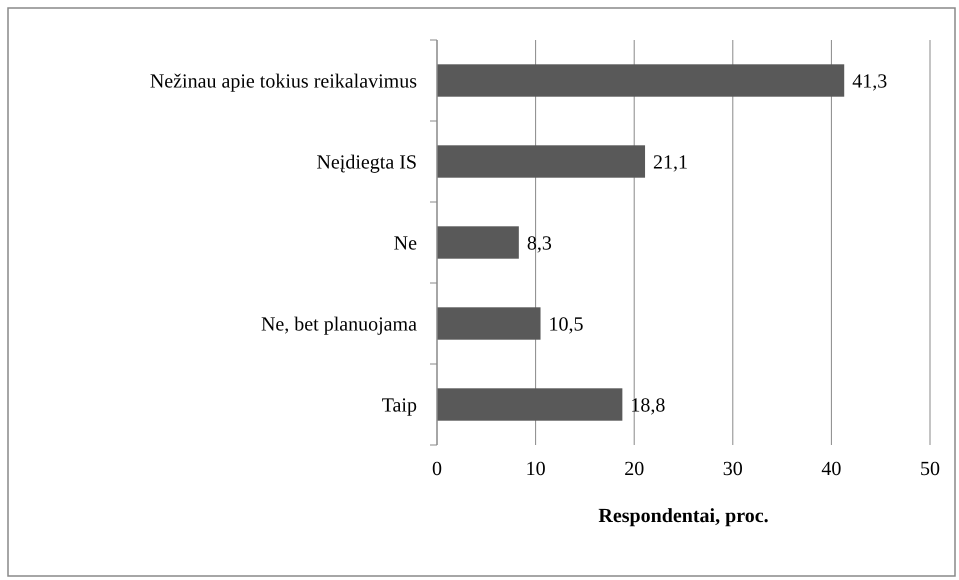 This screenshot has width=959, height=580. I want to click on x-tick-label: 30, so click(732, 469).